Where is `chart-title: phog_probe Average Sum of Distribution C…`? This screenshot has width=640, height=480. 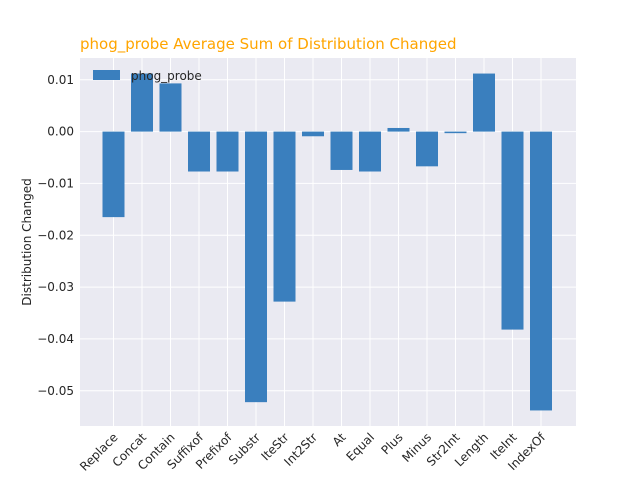 chart-title: phog_probe Average Sum of Distribution C… is located at coordinates (268, 44).